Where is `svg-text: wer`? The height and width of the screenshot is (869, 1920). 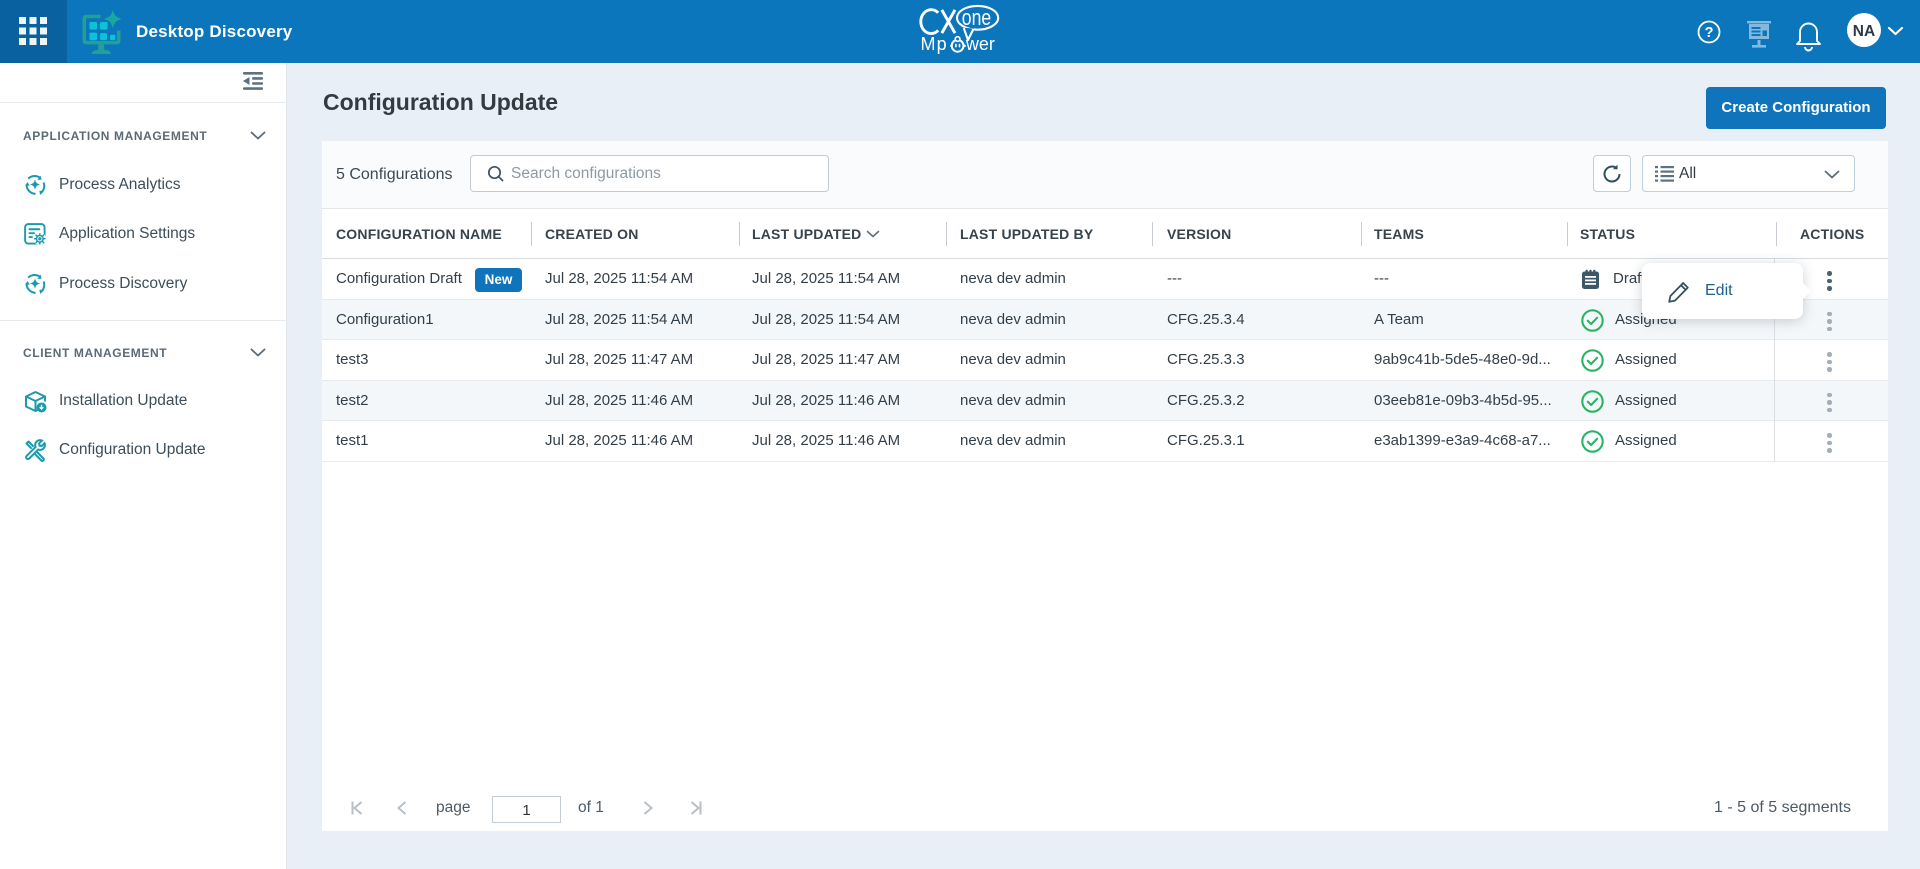 svg-text: wer is located at coordinates (980, 44).